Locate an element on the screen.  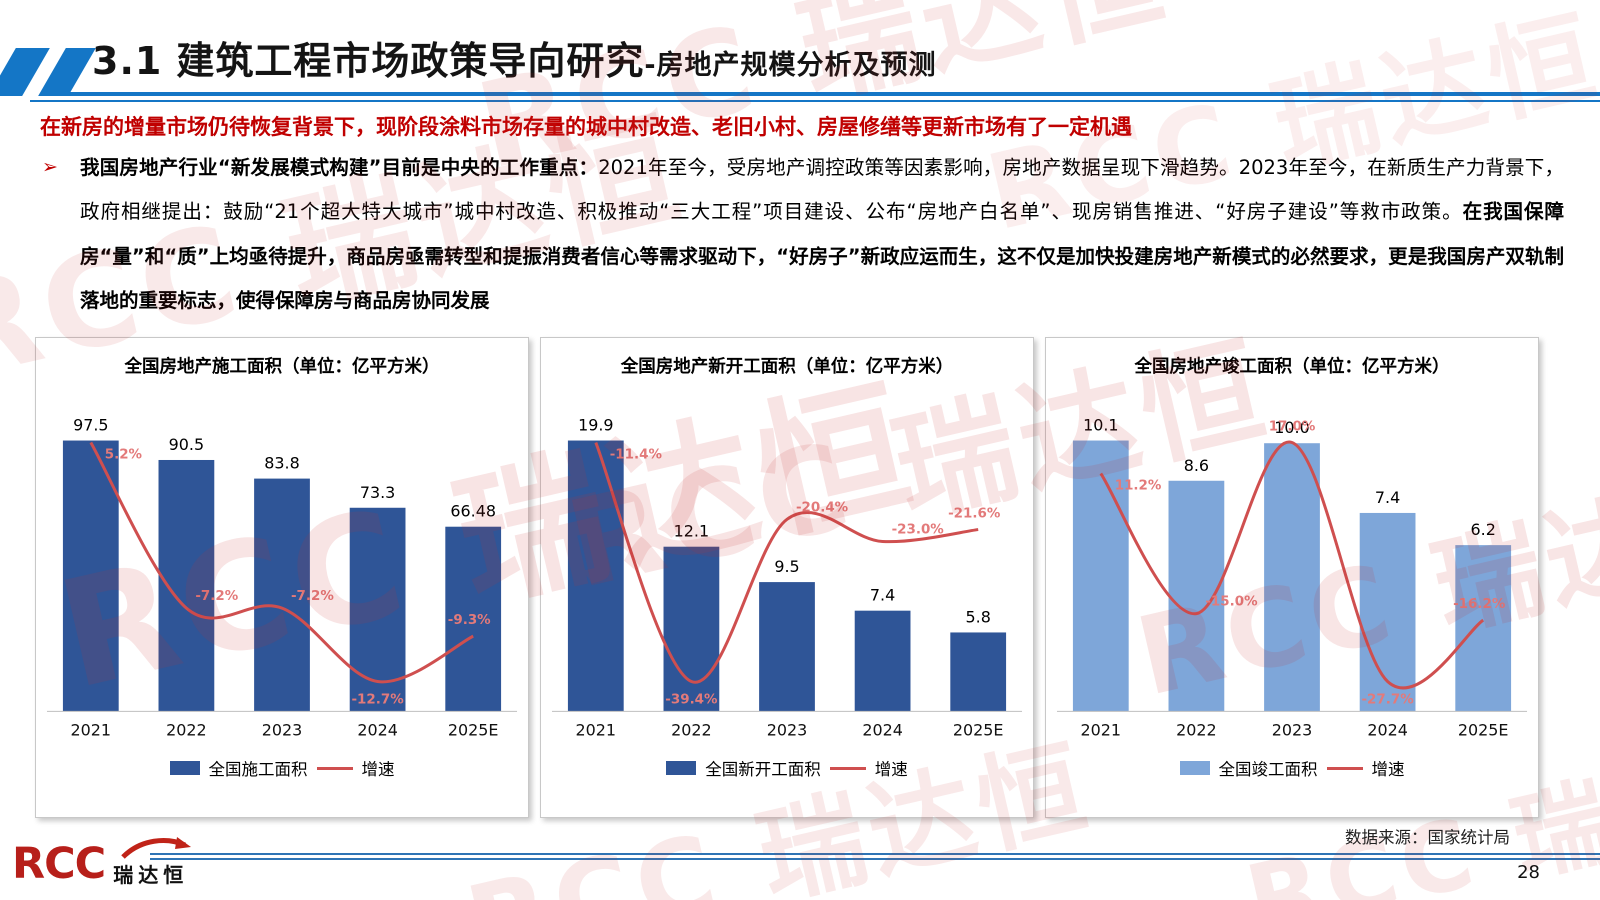
legend-bar-label: 全国竣工面积 is located at coordinates (1268, 769).